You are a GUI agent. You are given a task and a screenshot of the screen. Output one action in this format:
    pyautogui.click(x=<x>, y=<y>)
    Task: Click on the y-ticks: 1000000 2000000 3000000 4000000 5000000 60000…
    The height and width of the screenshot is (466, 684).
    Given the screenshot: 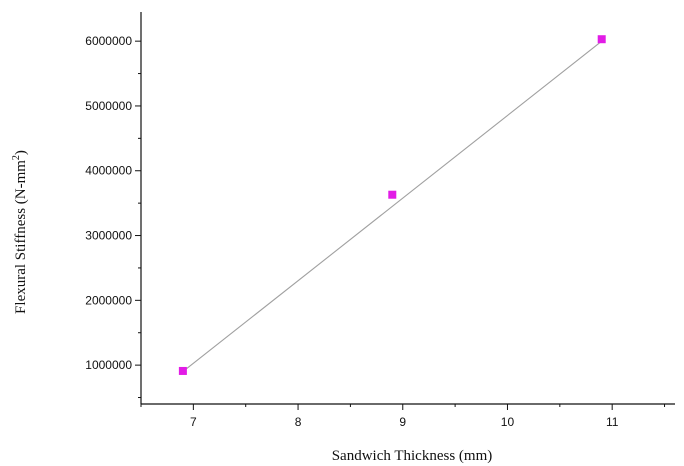 What is the action you would take?
    pyautogui.click(x=113, y=216)
    